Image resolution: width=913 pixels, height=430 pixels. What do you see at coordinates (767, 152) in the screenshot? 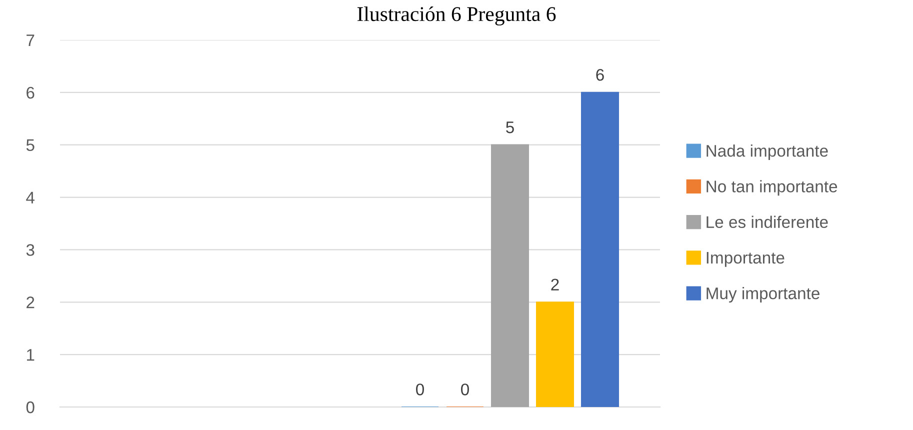
I see `legend-label: Nada importante` at bounding box center [767, 152].